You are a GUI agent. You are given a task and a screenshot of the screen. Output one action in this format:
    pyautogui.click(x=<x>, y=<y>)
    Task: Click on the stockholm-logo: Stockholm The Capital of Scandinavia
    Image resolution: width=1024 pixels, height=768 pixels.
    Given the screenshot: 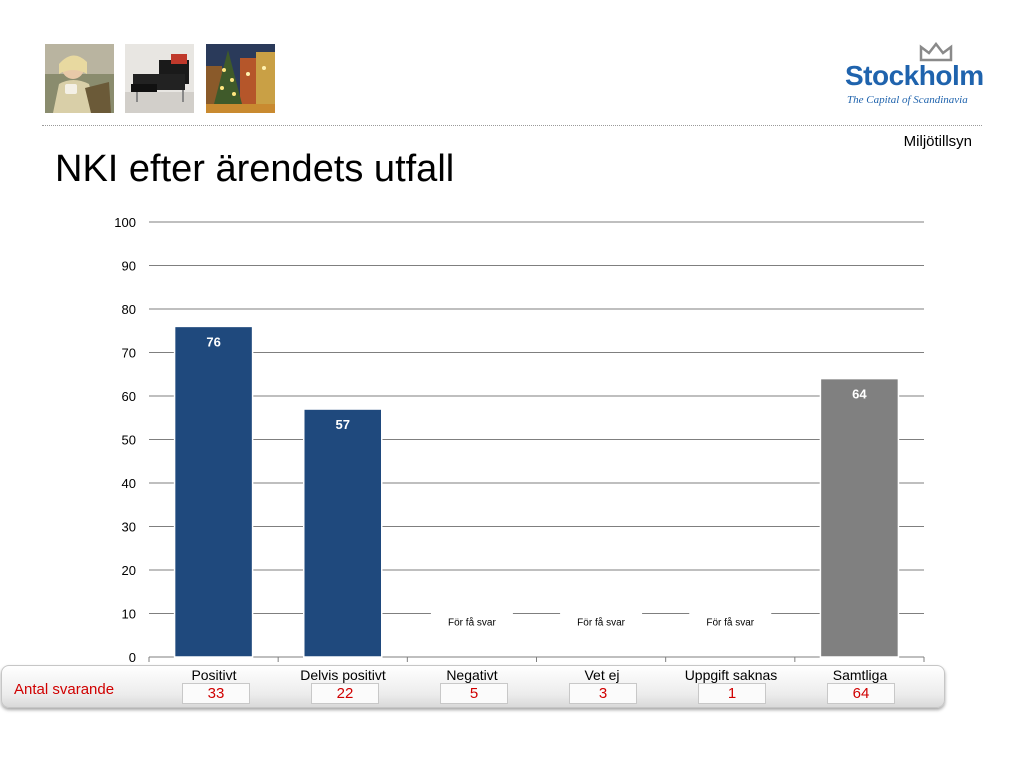 What is the action you would take?
    pyautogui.click(x=912, y=75)
    